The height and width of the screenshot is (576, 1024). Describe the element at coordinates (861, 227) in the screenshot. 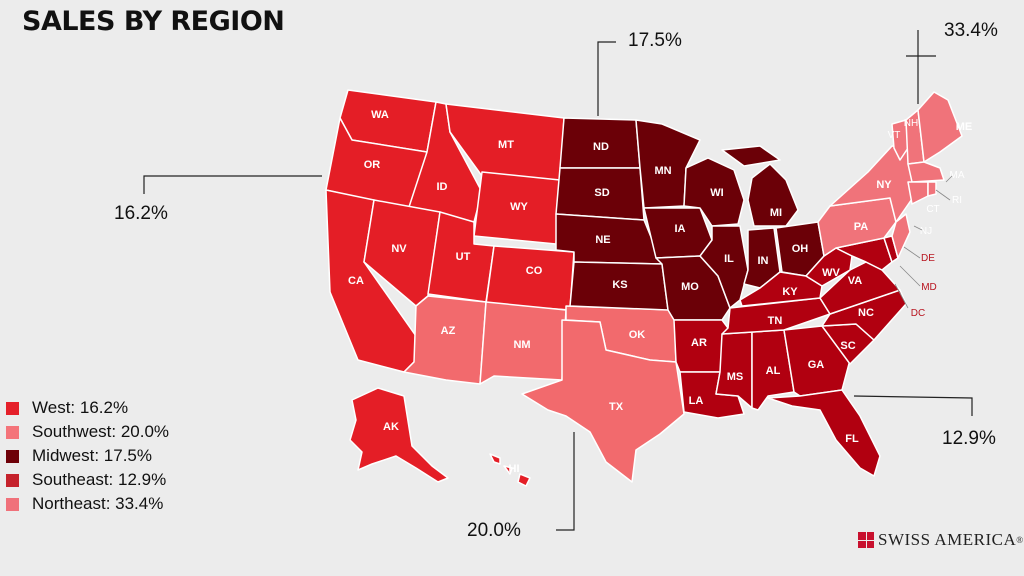

I see `label-pa: PA` at that location.